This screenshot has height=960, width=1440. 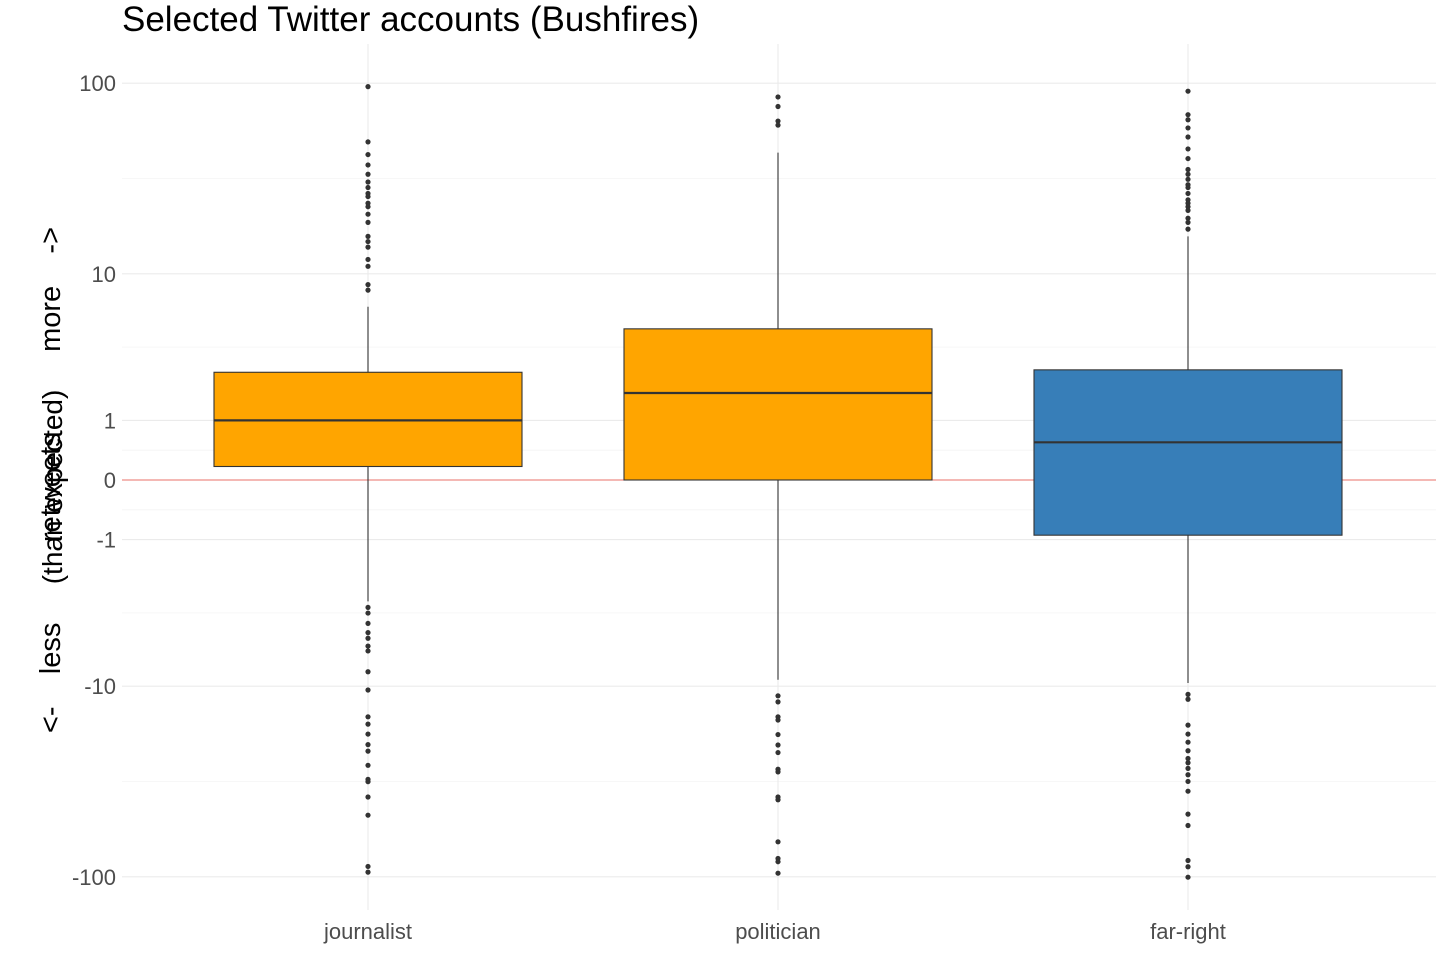 I want to click on chart-title: Selected Twitter accounts (Bushfires), so click(x=410, y=19).